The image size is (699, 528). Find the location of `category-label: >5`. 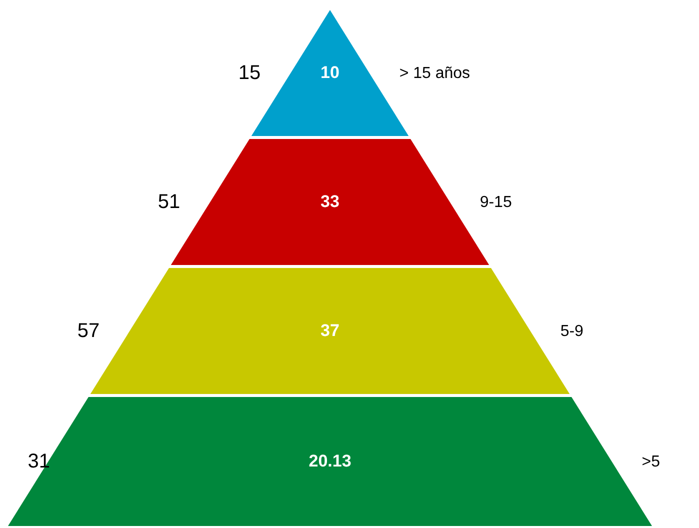

category-label: >5 is located at coordinates (651, 462).